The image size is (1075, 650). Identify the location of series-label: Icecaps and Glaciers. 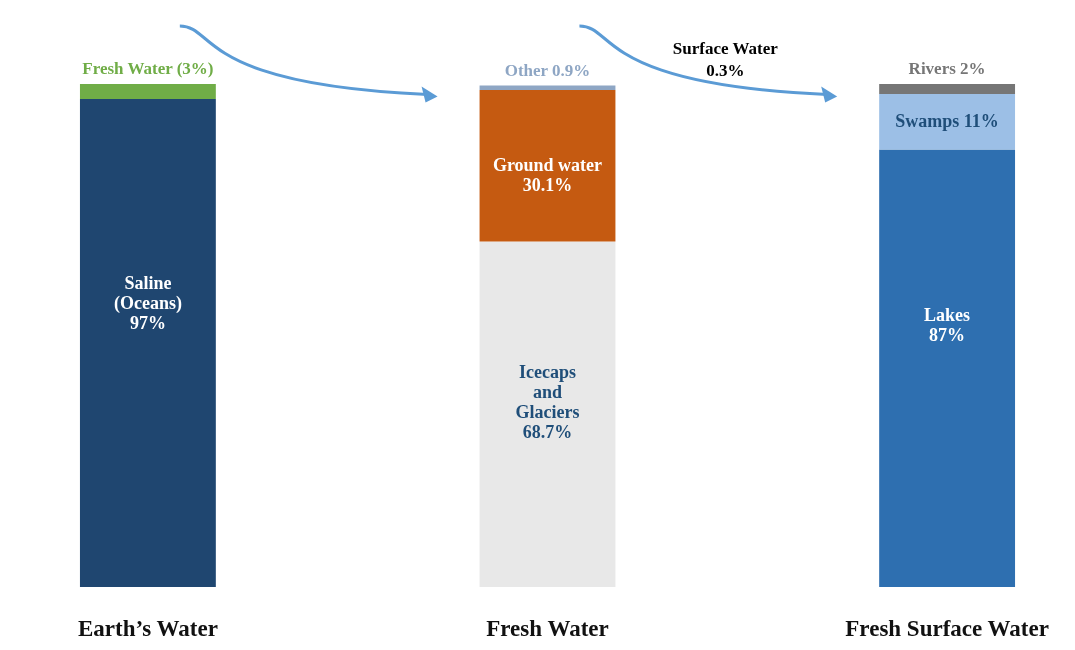
(547, 391).